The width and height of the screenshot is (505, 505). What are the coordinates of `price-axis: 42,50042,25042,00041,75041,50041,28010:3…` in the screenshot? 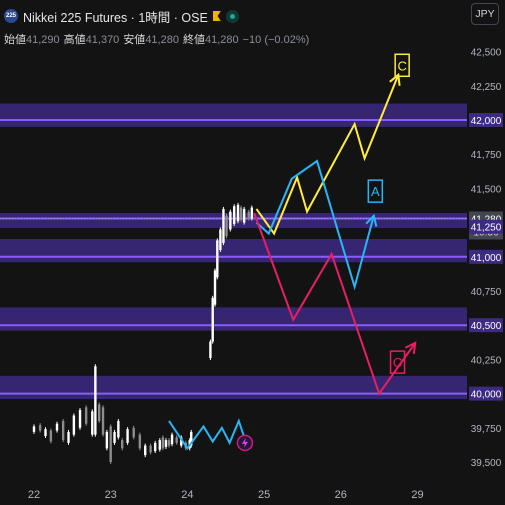 It's located at (486, 258).